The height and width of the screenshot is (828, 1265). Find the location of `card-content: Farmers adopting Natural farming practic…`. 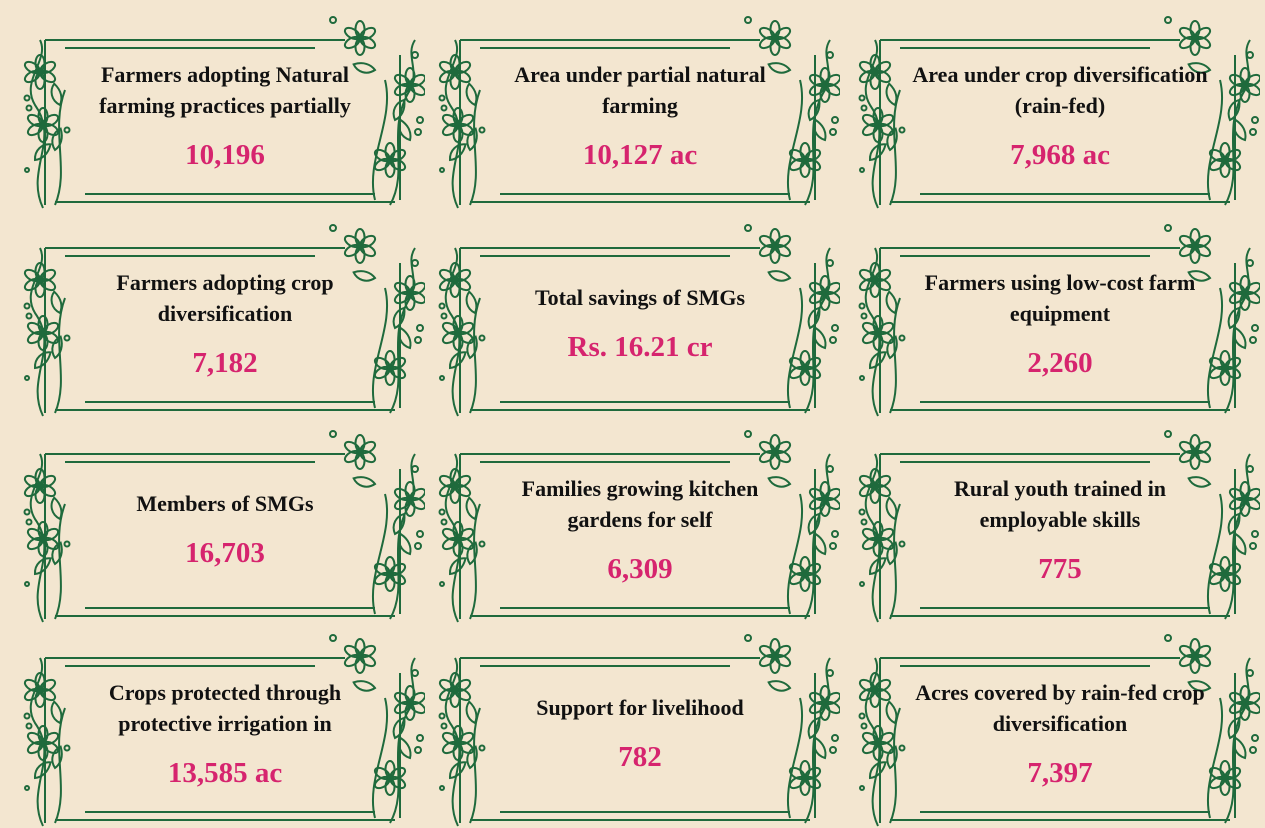

card-content: Farmers adopting Natural farming practic… is located at coordinates (225, 115).